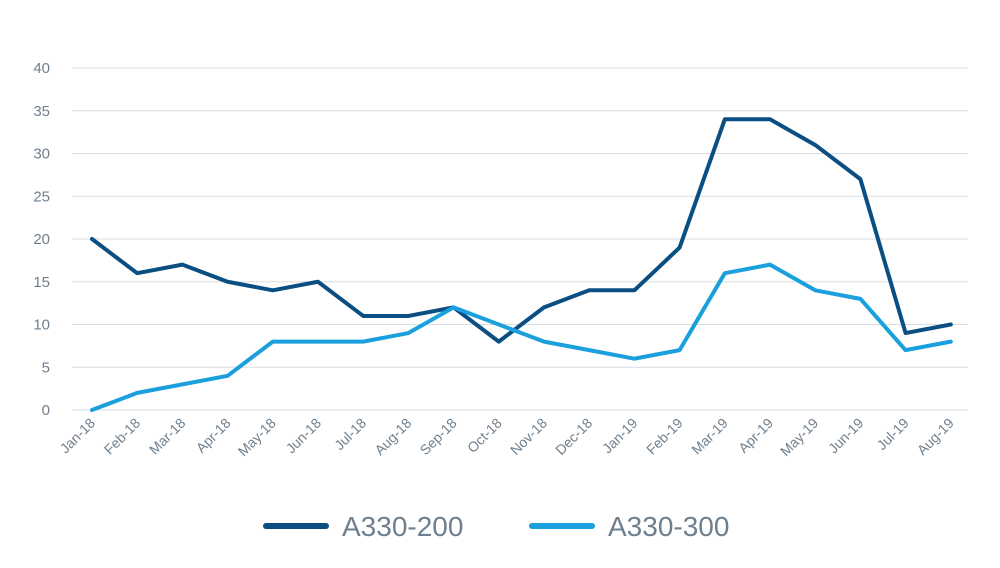 This screenshot has width=1000, height=568. Describe the element at coordinates (392, 436) in the screenshot. I see `x-tick-label: Aug-18` at that location.